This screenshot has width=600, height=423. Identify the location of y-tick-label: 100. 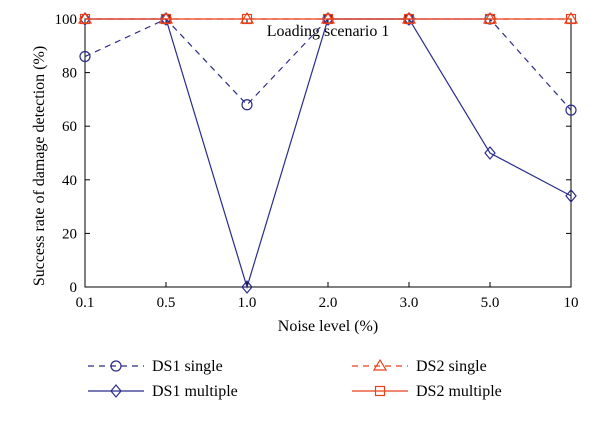
(66, 20).